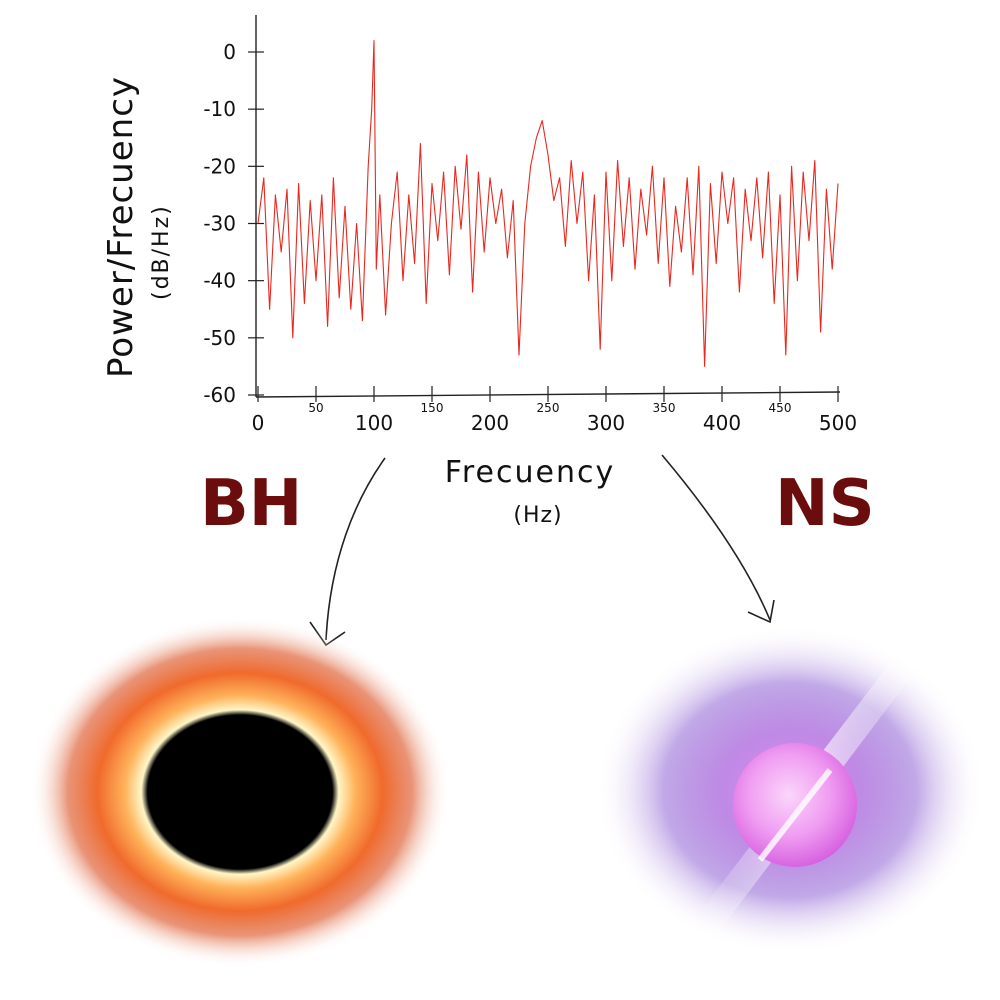 This screenshot has height=1000, width=1000. What do you see at coordinates (825, 504) in the screenshot?
I see `ns-label: NS` at bounding box center [825, 504].